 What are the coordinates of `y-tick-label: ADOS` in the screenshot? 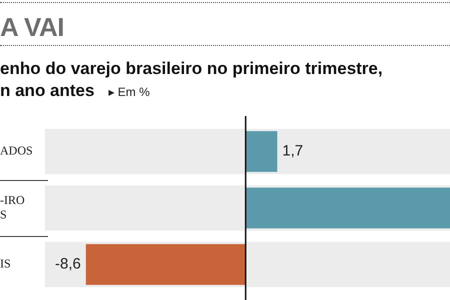 It's located at (16, 151).